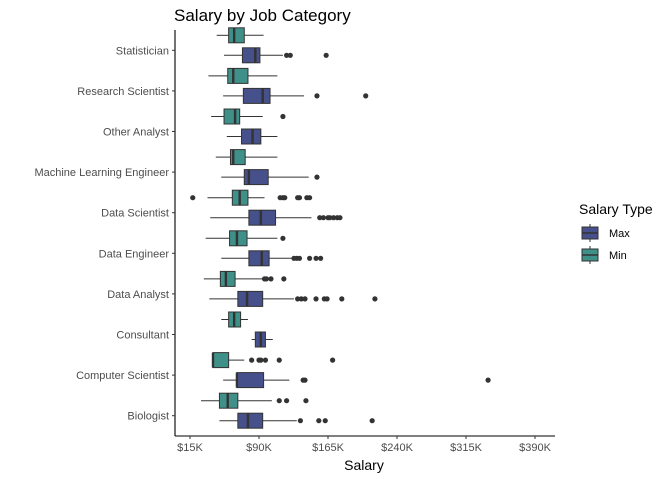 Image resolution: width=672 pixels, height=480 pixels. What do you see at coordinates (136, 133) in the screenshot?
I see `y-tick-label: Other Analyst` at bounding box center [136, 133].